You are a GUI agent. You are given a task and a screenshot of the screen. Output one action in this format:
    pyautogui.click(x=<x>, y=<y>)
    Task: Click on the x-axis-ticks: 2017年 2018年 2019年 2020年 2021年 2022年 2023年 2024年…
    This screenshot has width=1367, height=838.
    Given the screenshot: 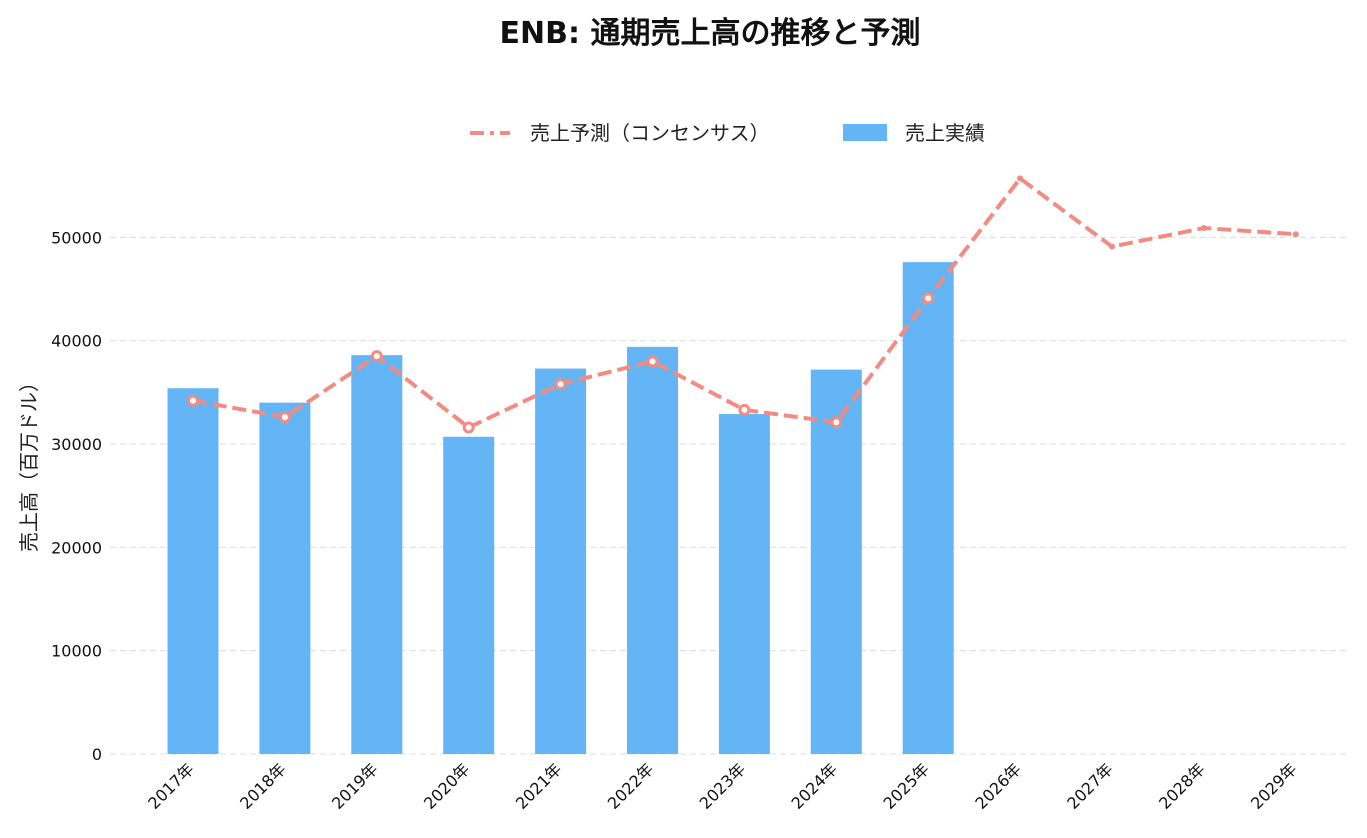 What is the action you would take?
    pyautogui.click(x=722, y=786)
    